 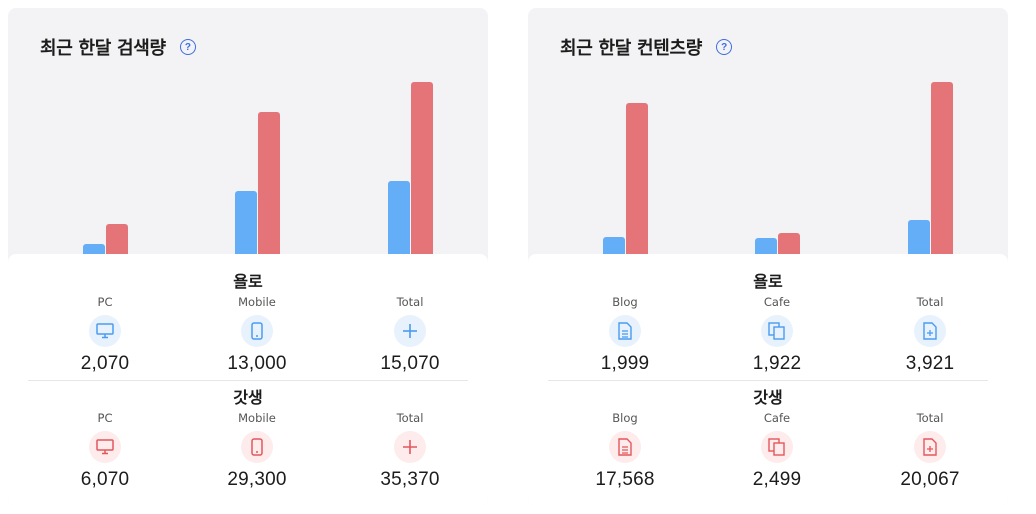 I want to click on stat-blog: Blog 17,568, so click(x=625, y=450).